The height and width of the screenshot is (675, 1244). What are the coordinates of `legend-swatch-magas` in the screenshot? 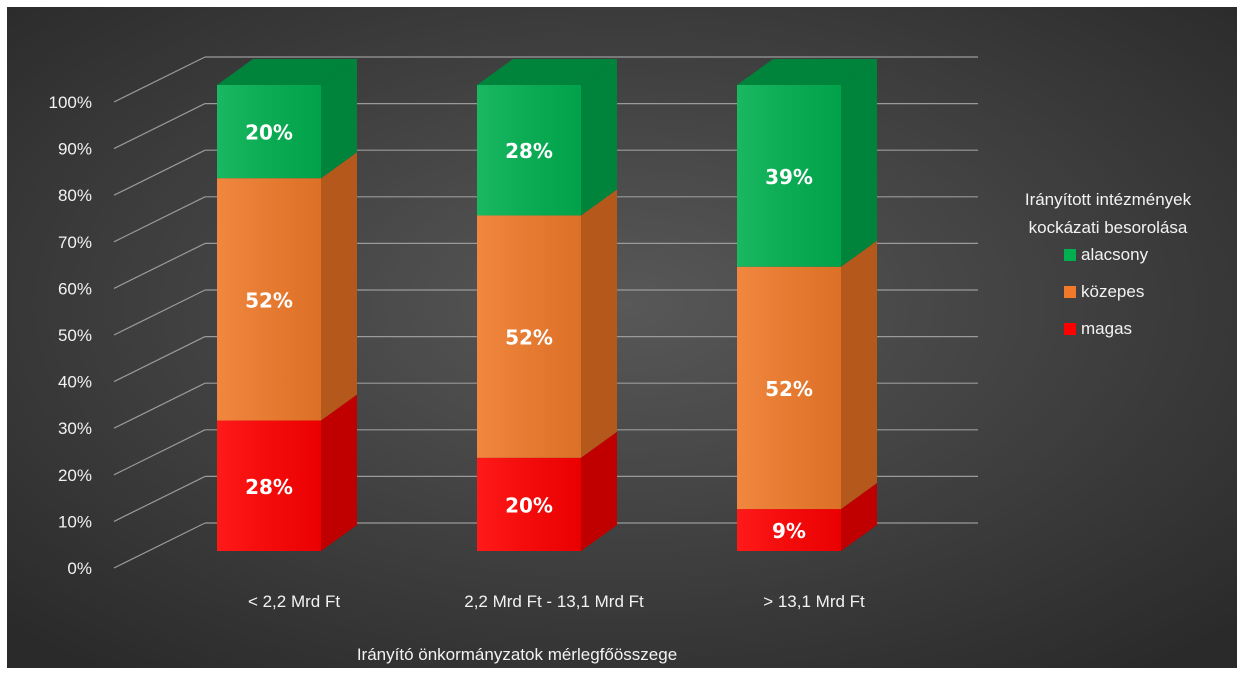 It's located at (1070, 329).